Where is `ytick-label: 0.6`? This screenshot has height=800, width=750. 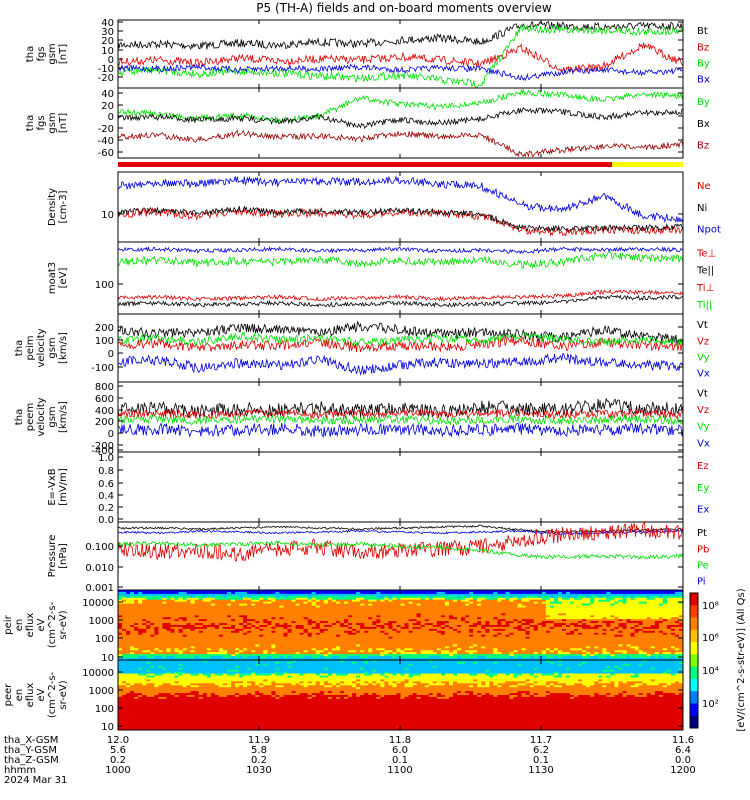 ytick-label: 0.6 is located at coordinates (106, 484).